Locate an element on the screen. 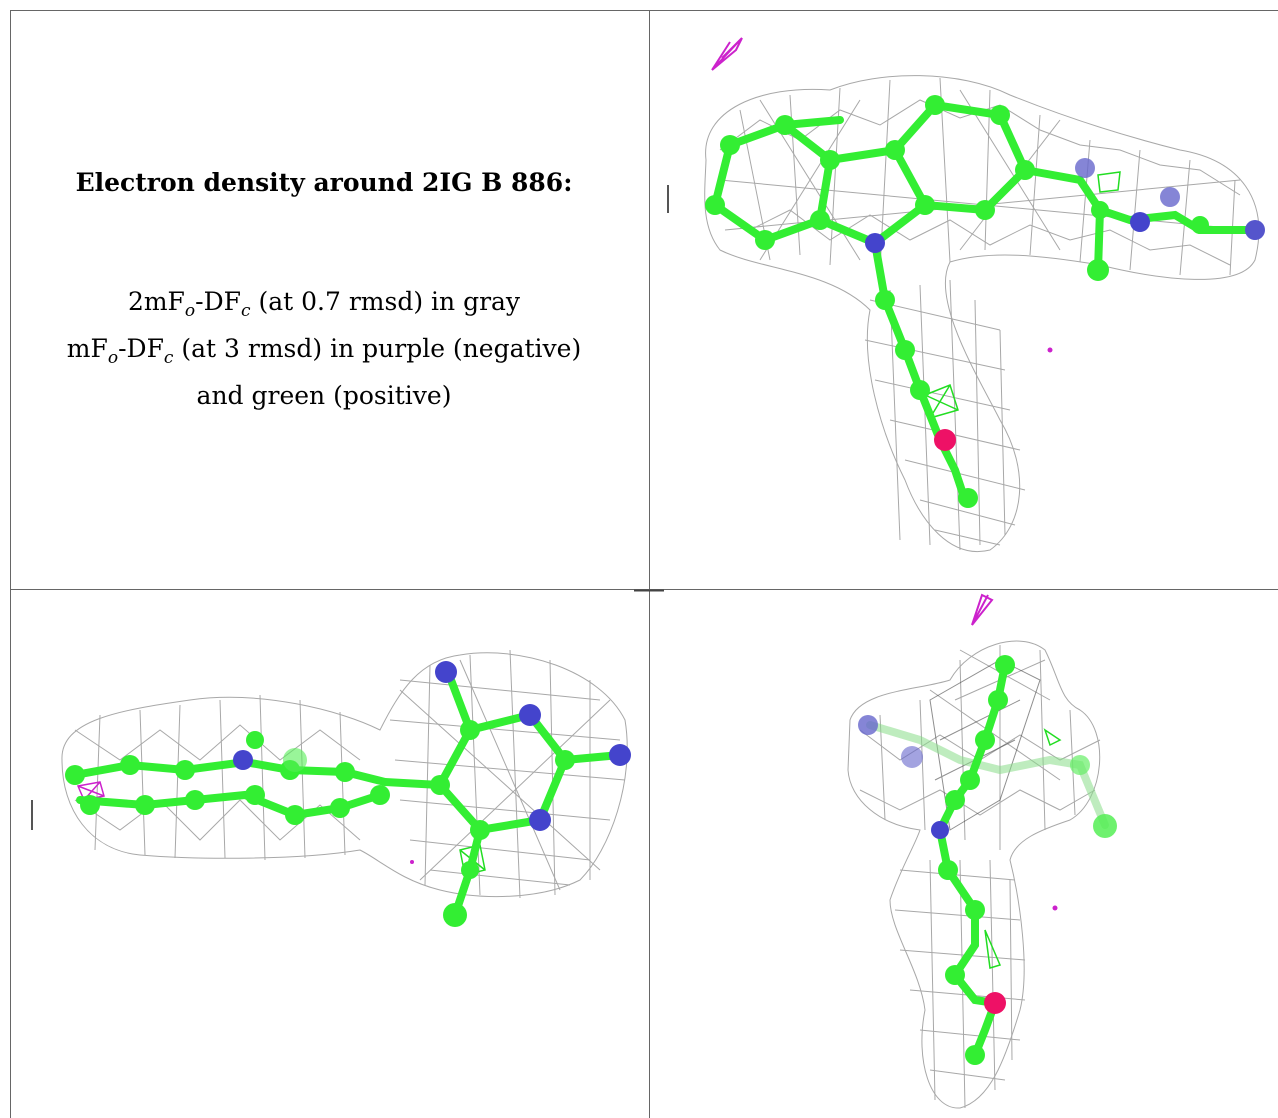  density-mesh-positive is located at coordinates (1023, 848).